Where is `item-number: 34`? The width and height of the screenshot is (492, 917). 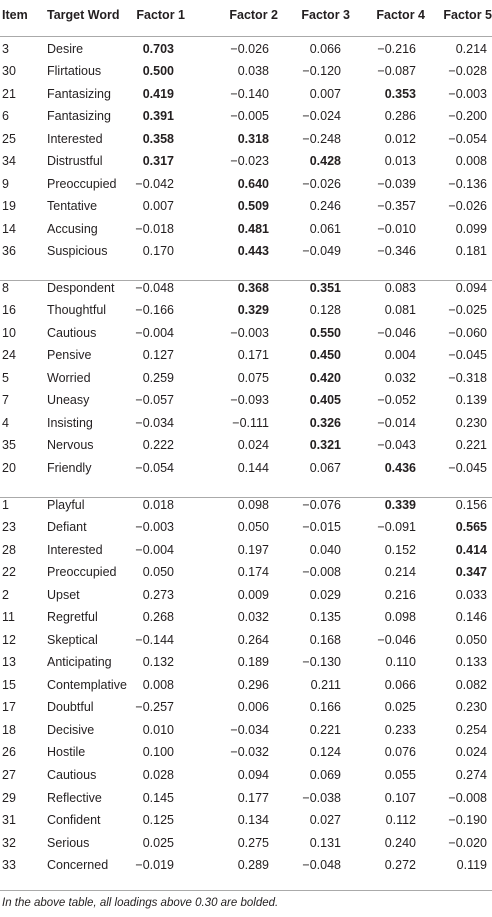 item-number: 34 is located at coordinates (9, 161).